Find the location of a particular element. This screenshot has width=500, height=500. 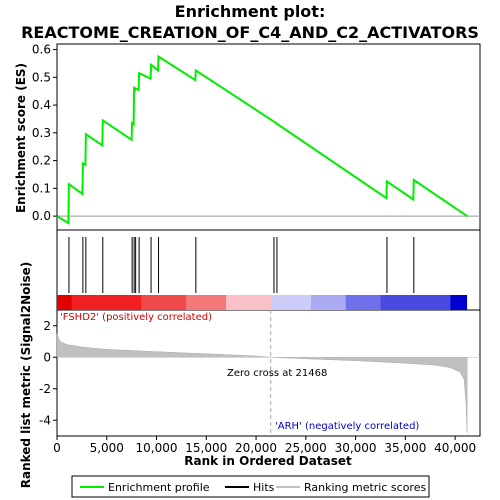

es-y-tick-label: 0.2 is located at coordinates (41, 161).